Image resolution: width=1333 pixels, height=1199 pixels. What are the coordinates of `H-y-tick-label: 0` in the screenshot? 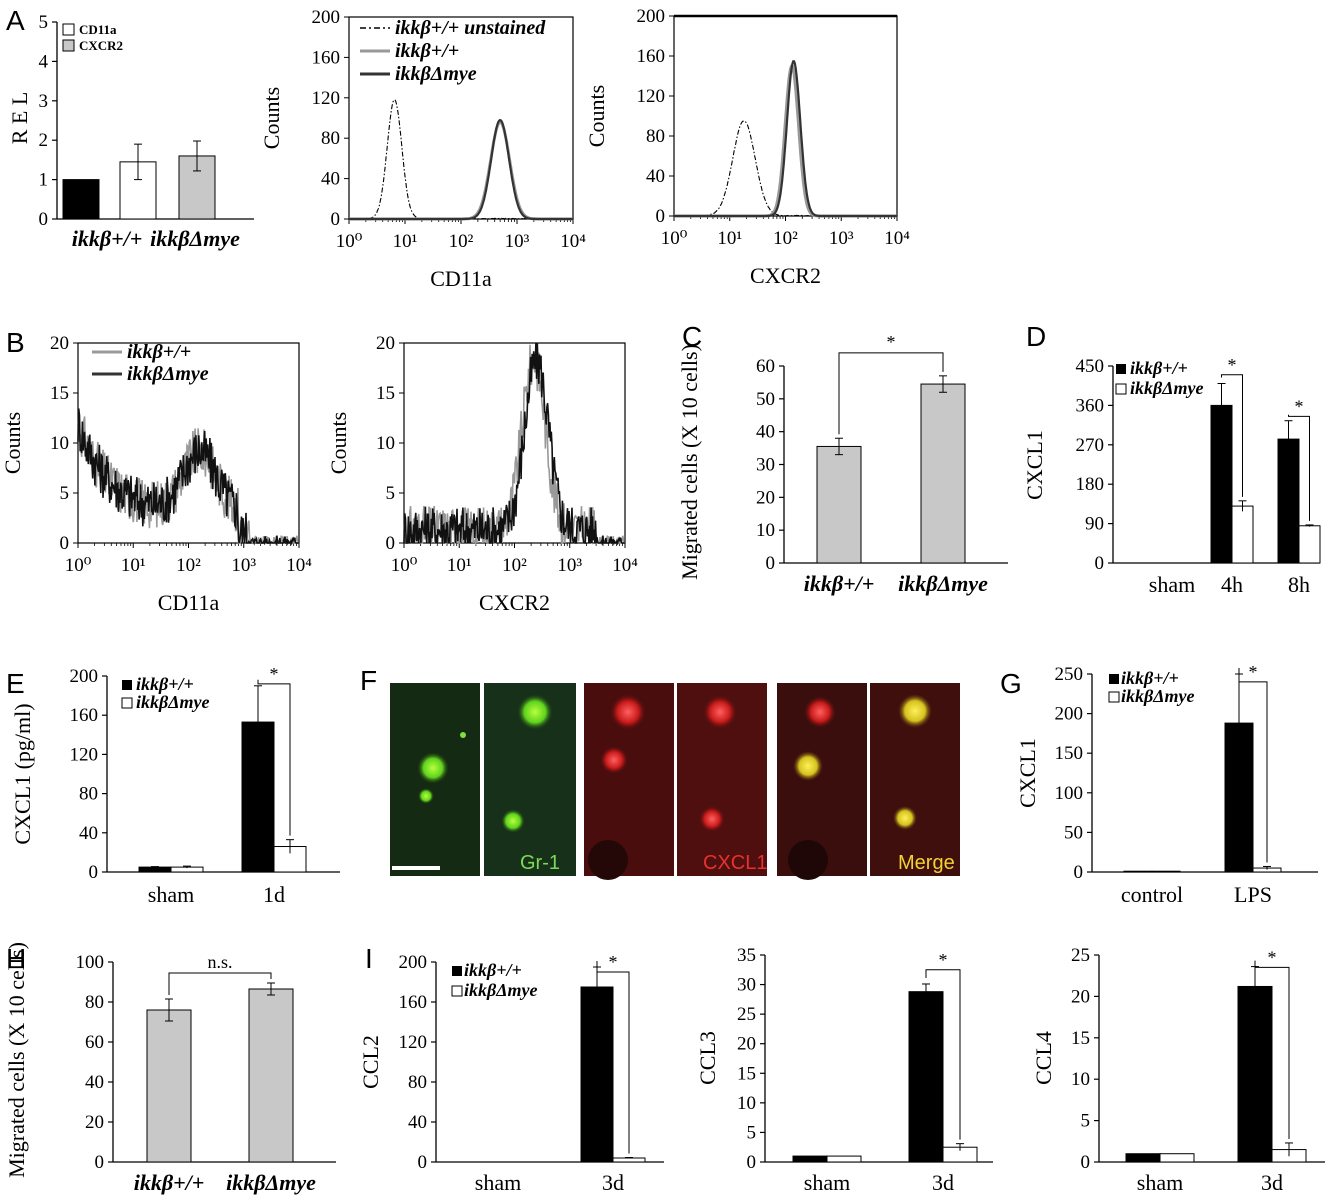 It's located at (100, 1162).